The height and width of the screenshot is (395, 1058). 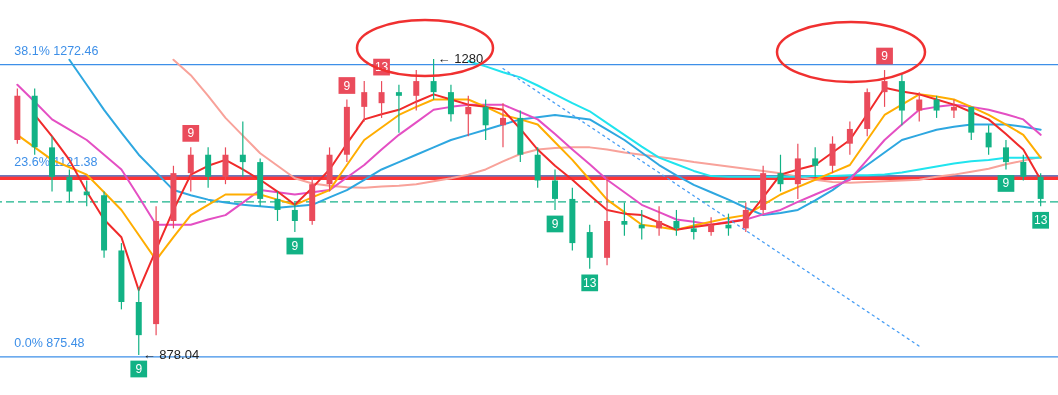 What do you see at coordinates (56, 50) in the screenshot?
I see `ref-line-label: 38.1% 1272.46` at bounding box center [56, 50].